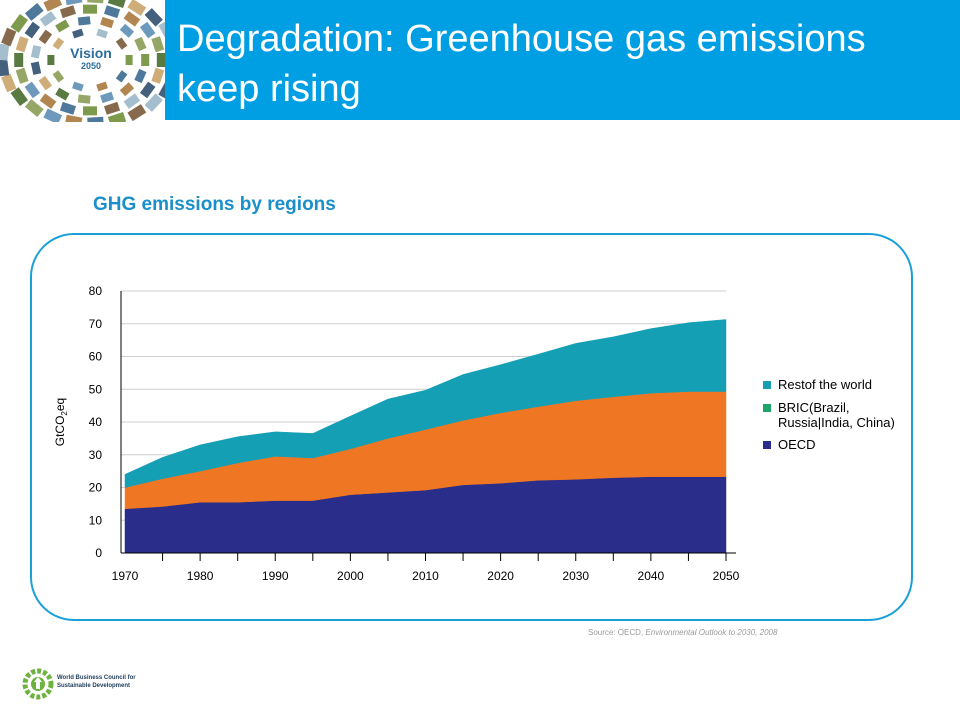  What do you see at coordinates (96, 389) in the screenshot?
I see `y-tick-label: 50` at bounding box center [96, 389].